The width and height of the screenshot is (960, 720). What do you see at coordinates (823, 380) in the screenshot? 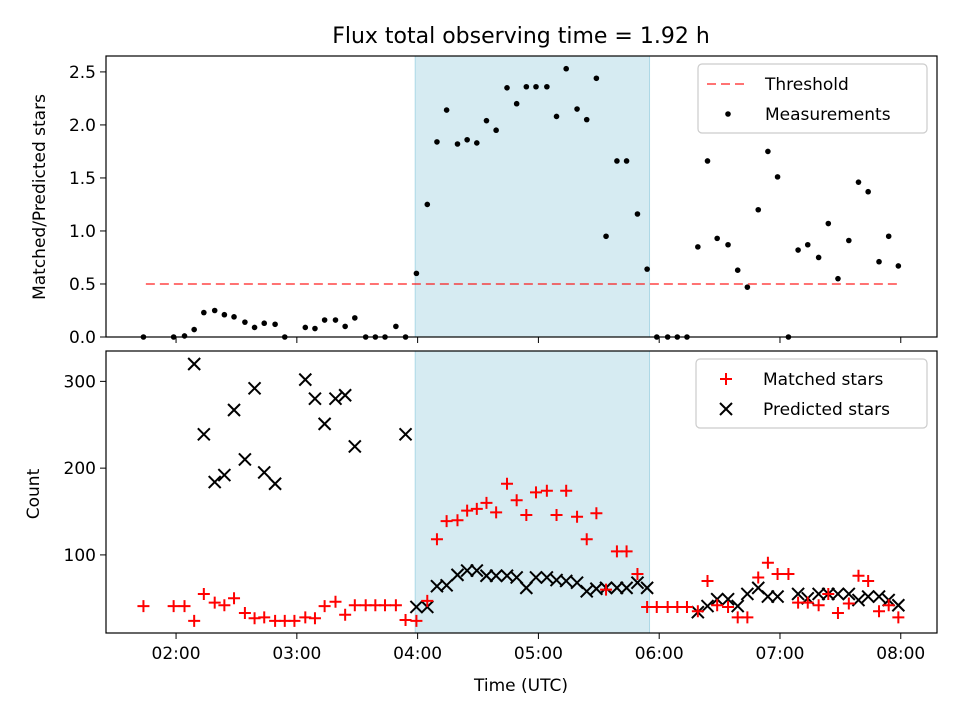
I see `legend-matched-label: Matched stars` at bounding box center [823, 380].